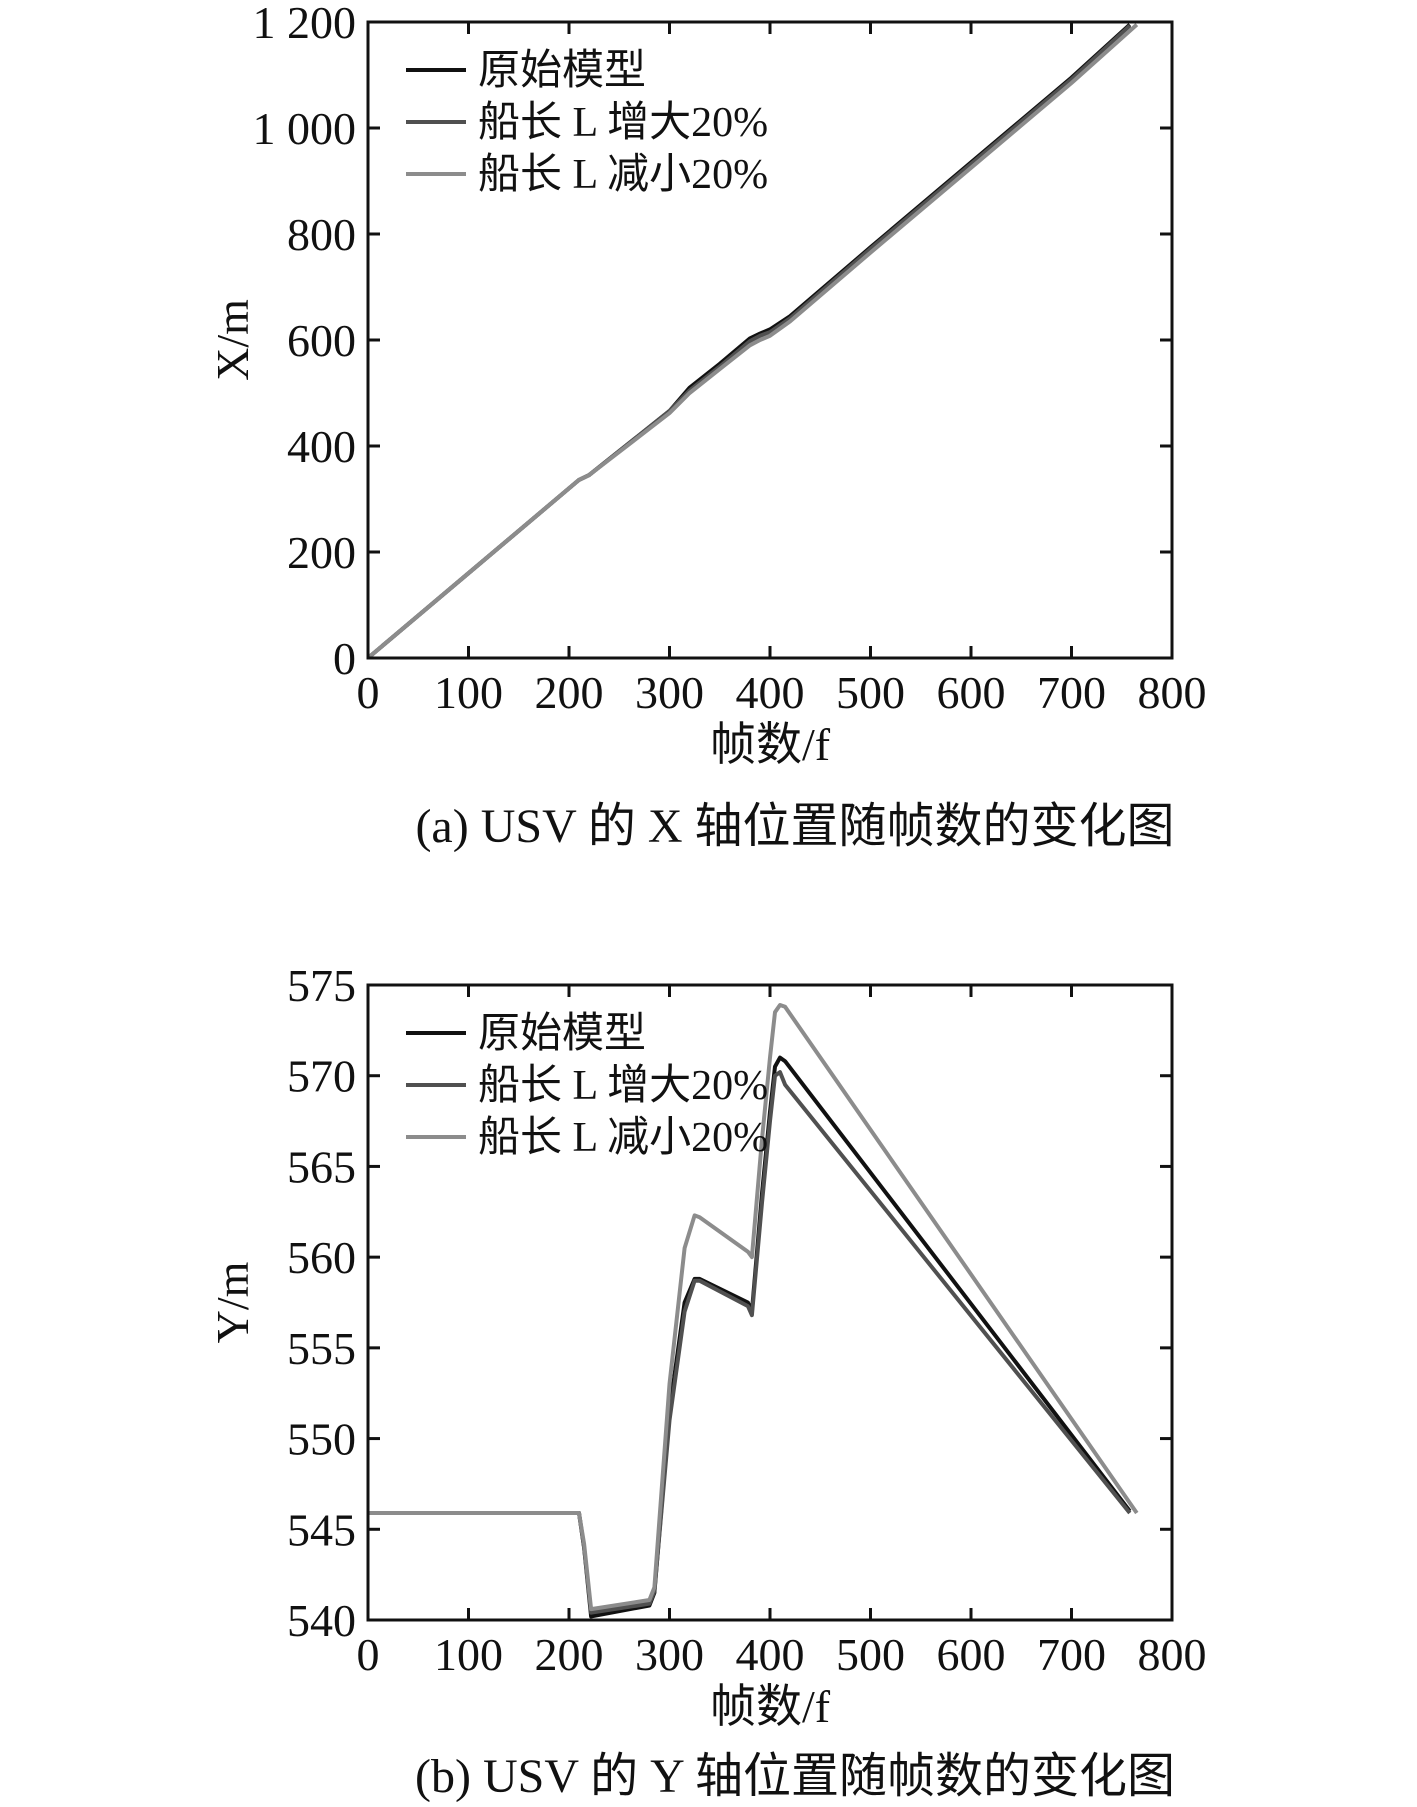 This screenshot has height=1807, width=1417. What do you see at coordinates (321, 1257) in the screenshot?
I see `y-tick-label: 560` at bounding box center [321, 1257].